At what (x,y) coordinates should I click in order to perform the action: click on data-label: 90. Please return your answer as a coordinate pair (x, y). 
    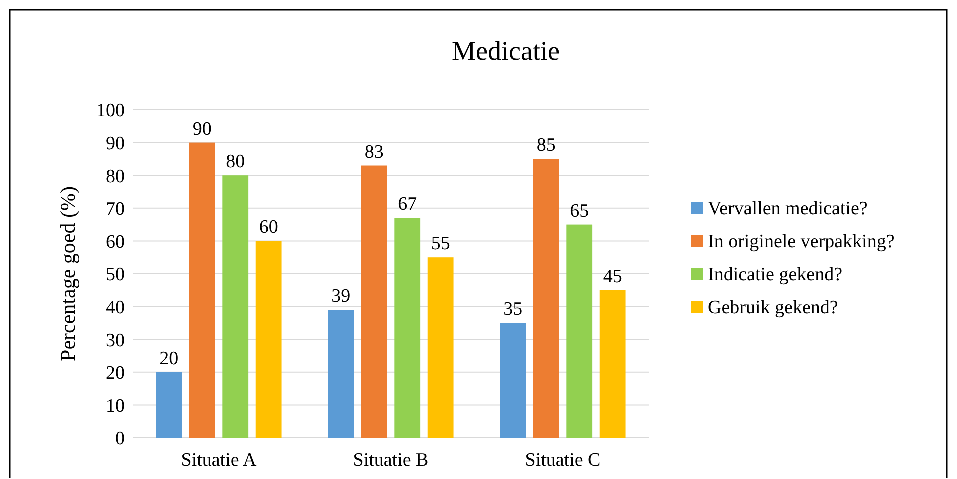
    Looking at the image, I should click on (202, 129).